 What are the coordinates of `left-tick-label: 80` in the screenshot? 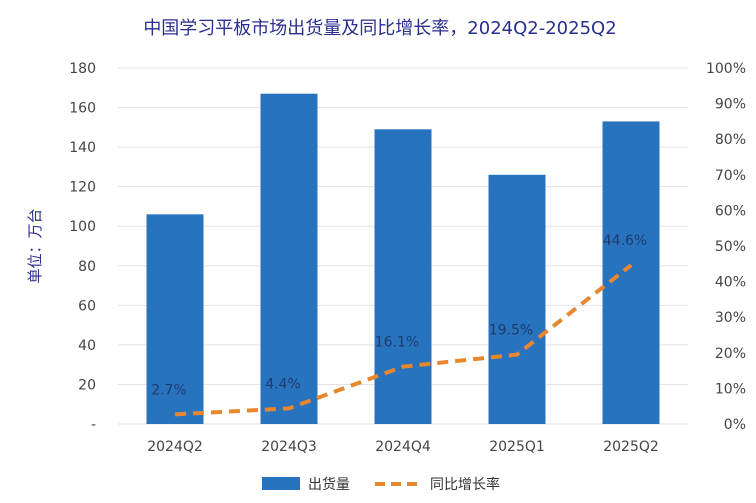 It's located at (87, 267).